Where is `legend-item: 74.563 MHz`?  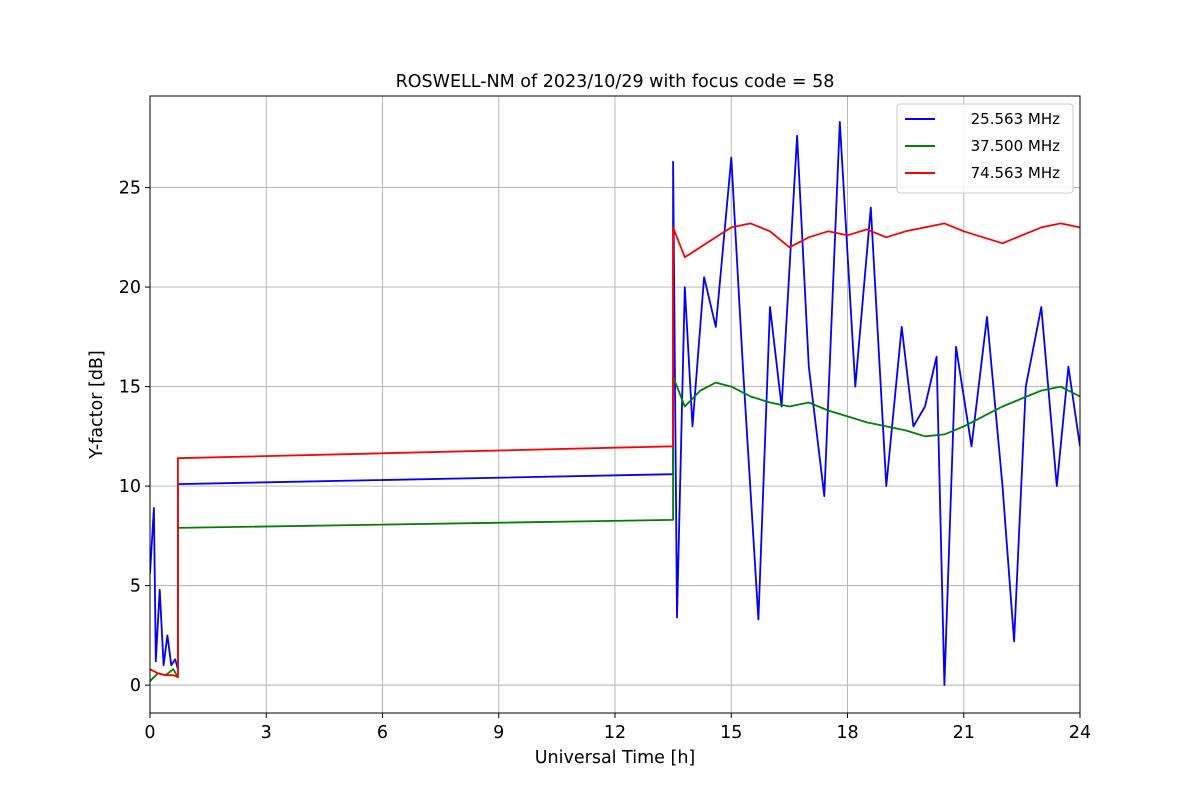
legend-item: 74.563 MHz is located at coordinates (982, 173).